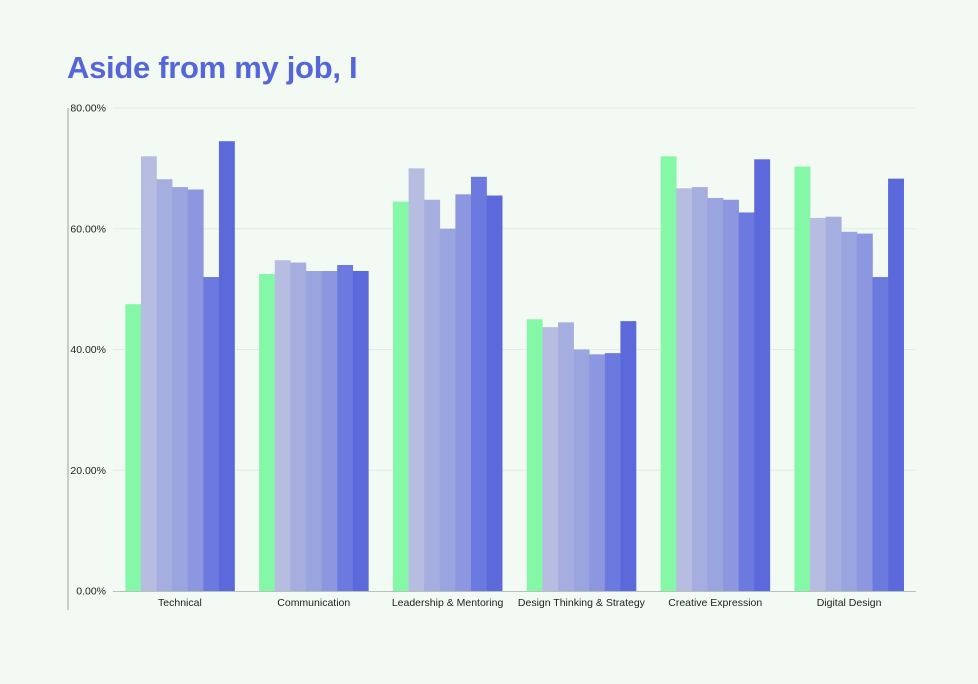  Describe the element at coordinates (180, 603) in the screenshot. I see `category-label: Technical` at that location.